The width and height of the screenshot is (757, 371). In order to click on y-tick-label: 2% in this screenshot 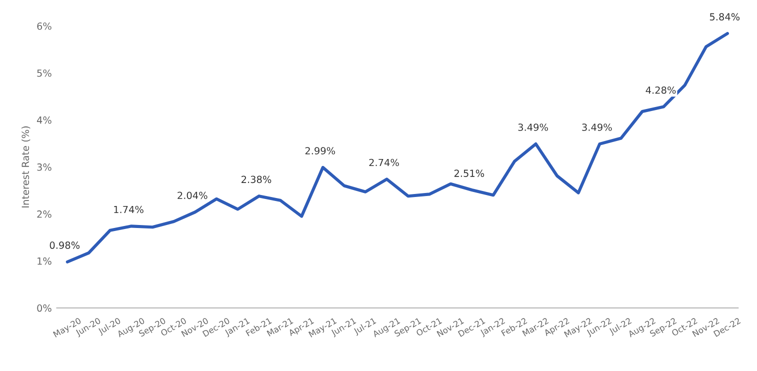, I will do `click(44, 214)`.